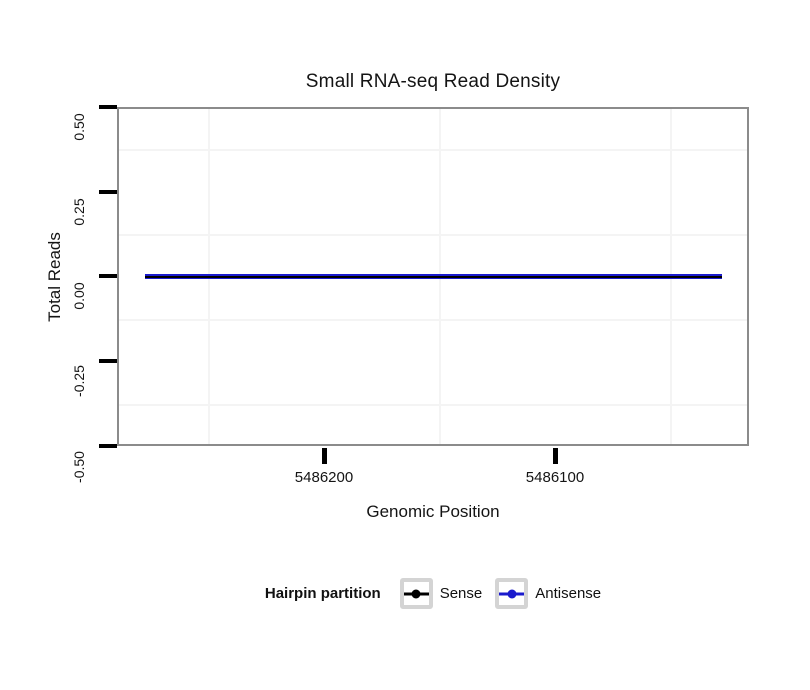  I want to click on legend-label-antisense: Antisense, so click(568, 593).